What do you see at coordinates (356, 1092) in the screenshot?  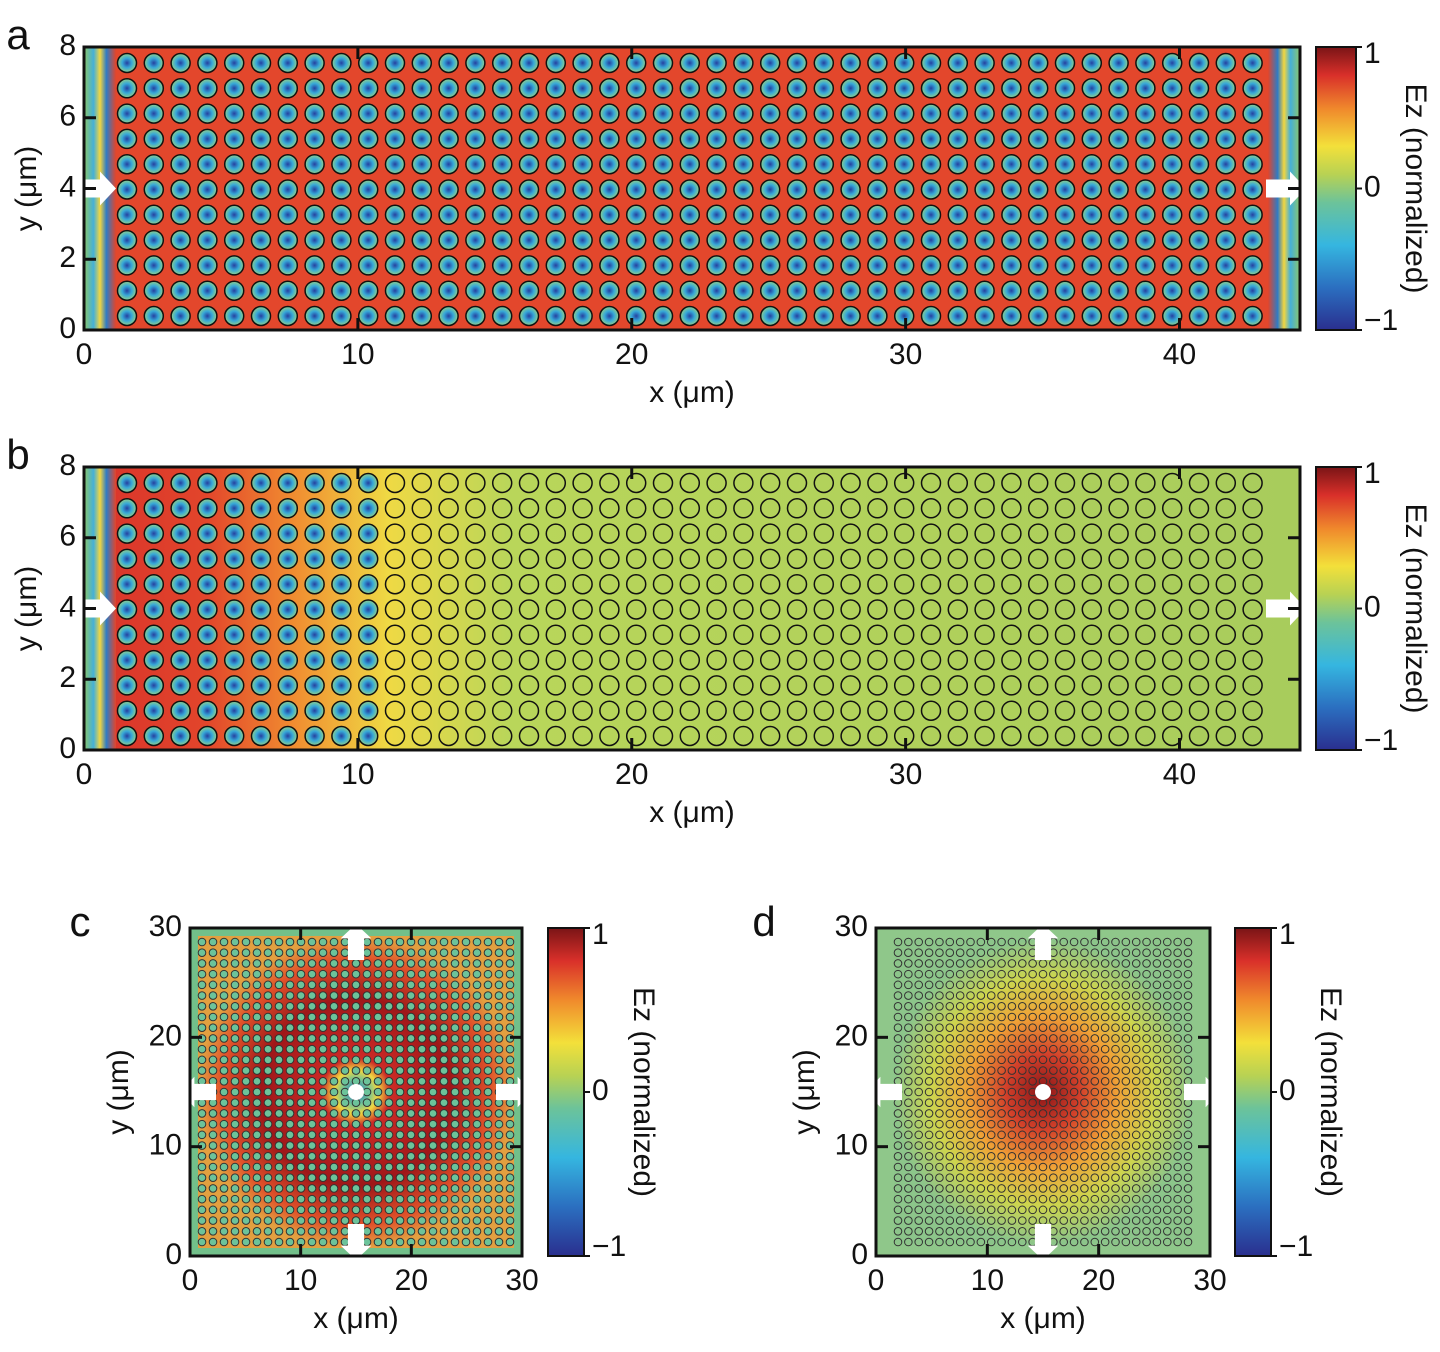 I see `source` at bounding box center [356, 1092].